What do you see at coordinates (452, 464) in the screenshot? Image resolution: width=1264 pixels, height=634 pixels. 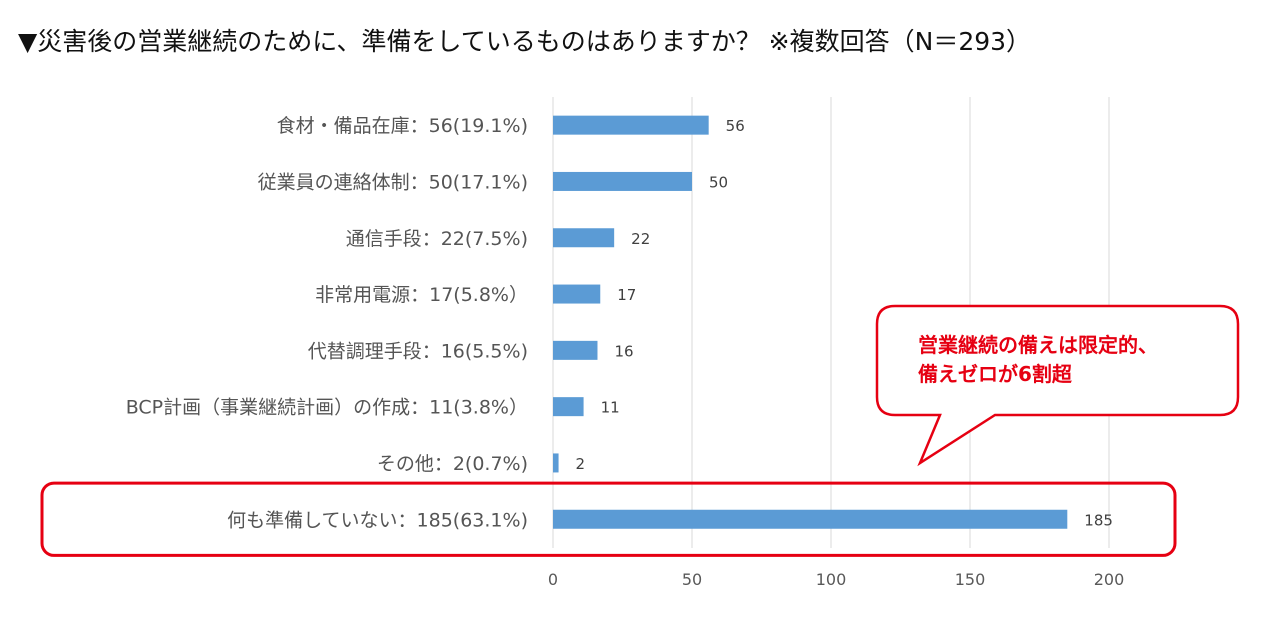 I see `category-label: その他：2(0.7%)` at bounding box center [452, 464].